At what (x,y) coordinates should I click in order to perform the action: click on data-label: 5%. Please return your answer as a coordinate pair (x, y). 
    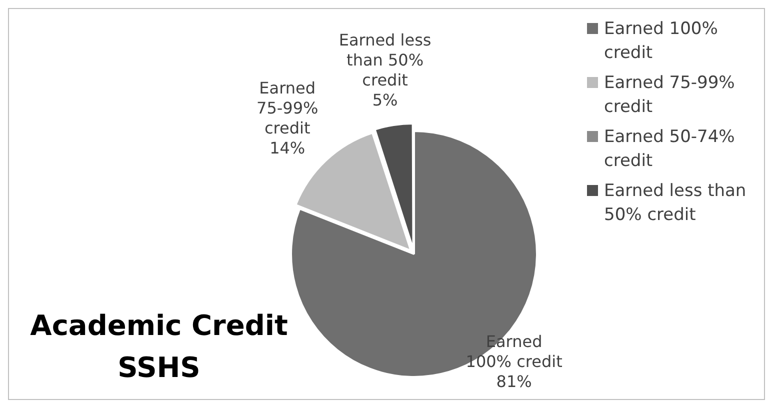
    Looking at the image, I should click on (385, 100).